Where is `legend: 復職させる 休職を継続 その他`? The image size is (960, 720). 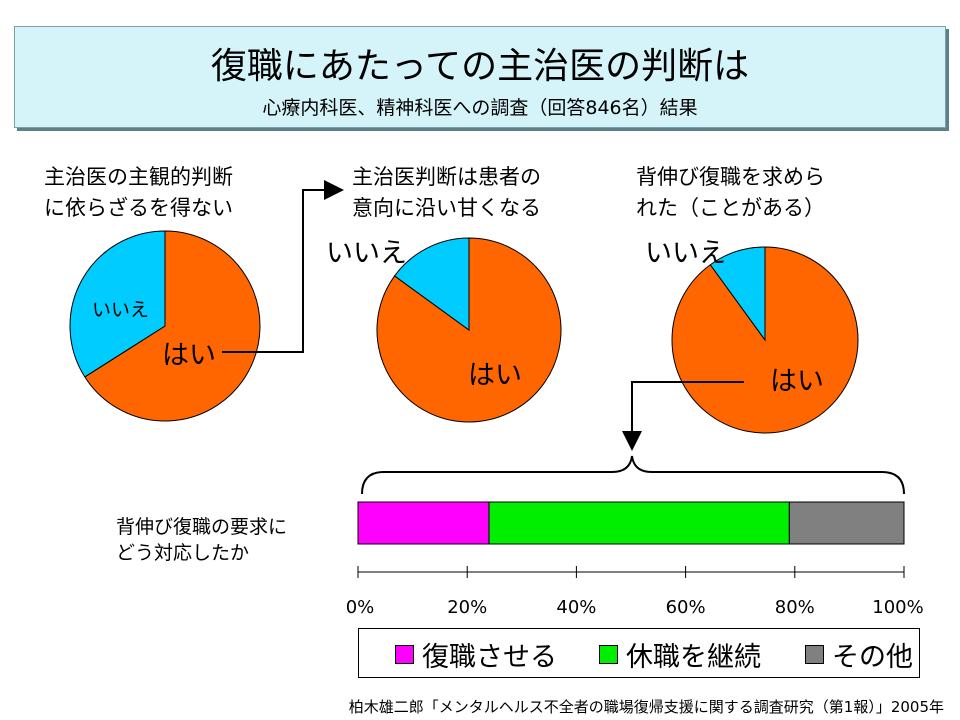
legend: 復職させる 休職を継続 その他 is located at coordinates (639, 653).